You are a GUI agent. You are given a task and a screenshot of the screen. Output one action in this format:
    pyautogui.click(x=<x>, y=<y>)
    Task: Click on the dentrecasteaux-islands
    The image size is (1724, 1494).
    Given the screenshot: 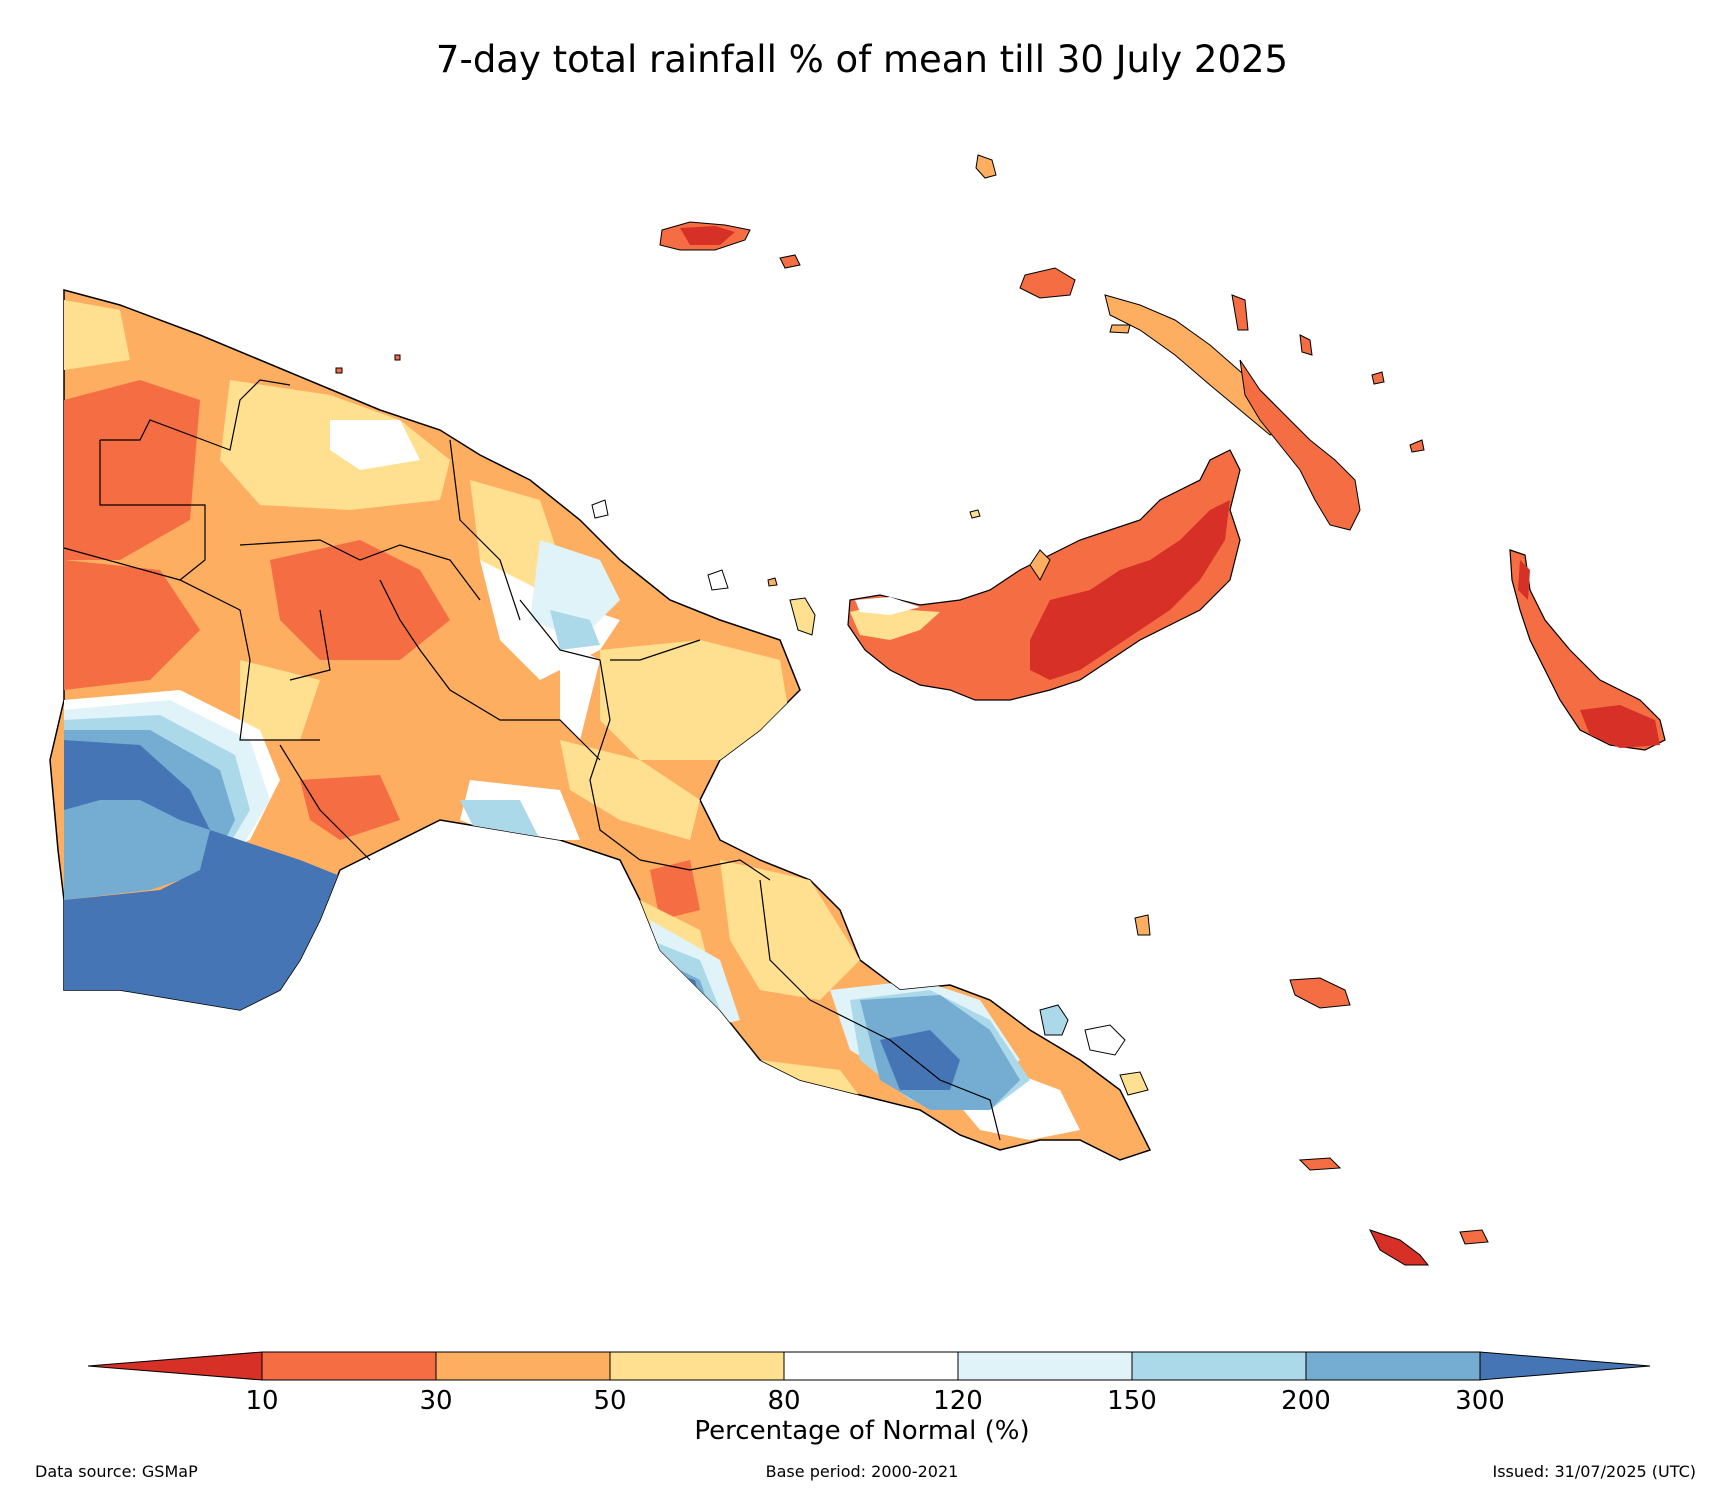 What is the action you would take?
    pyautogui.click(x=1264, y=1090)
    